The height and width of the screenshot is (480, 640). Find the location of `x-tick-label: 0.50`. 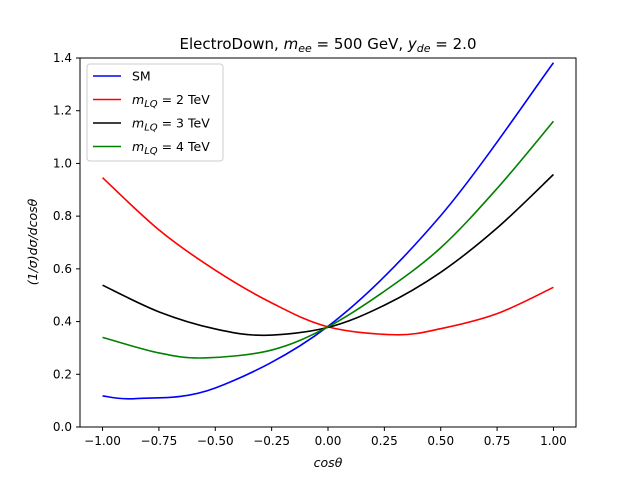

x-tick-label: 0.50 is located at coordinates (440, 441).